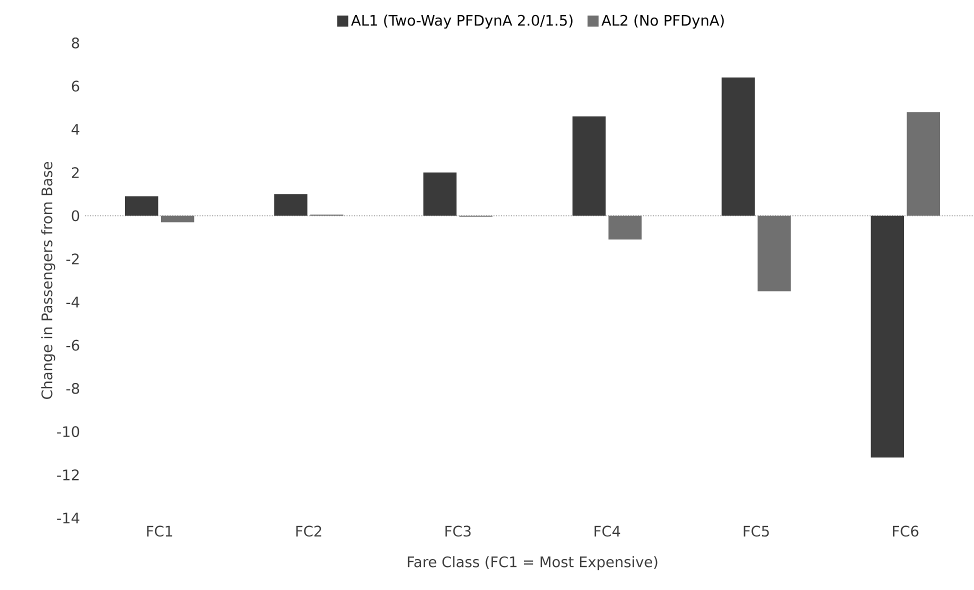 This screenshot has width=974, height=590. Describe the element at coordinates (756, 531) in the screenshot. I see `x-tick-label: FC5` at that location.